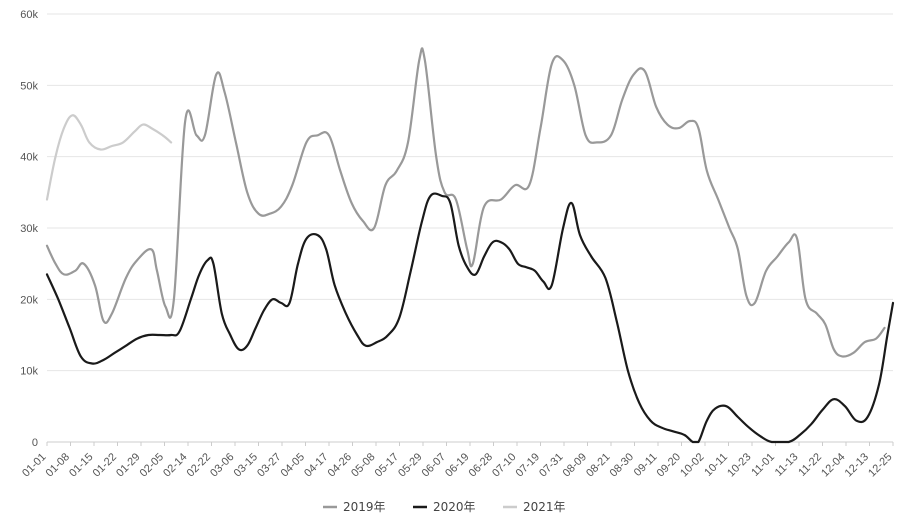  I want to click on x-tick-label: 01-29, so click(128, 465).